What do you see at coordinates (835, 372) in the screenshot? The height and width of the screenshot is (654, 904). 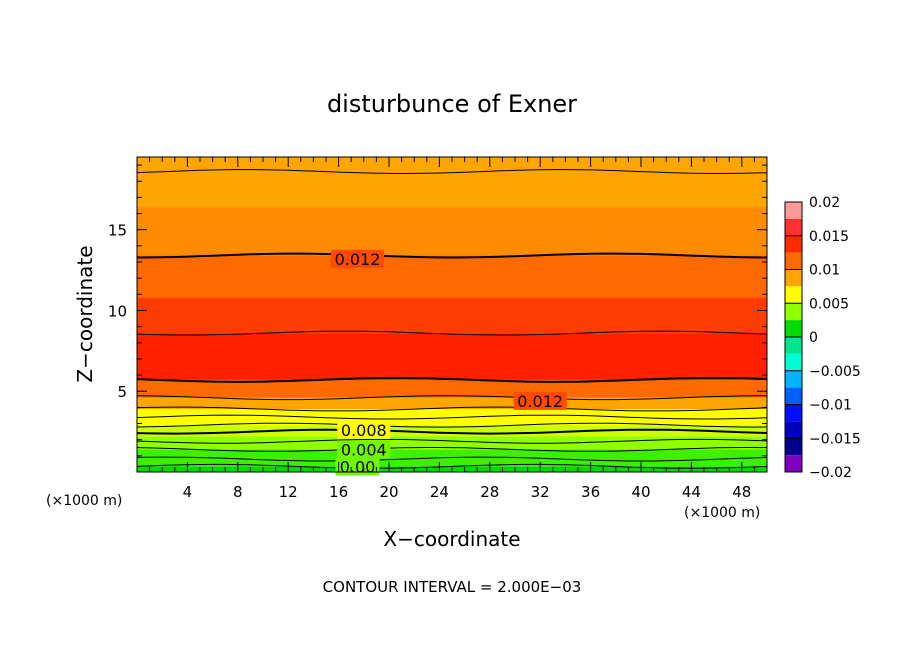 I see `colorbar-tick-label: −0.005` at bounding box center [835, 372].